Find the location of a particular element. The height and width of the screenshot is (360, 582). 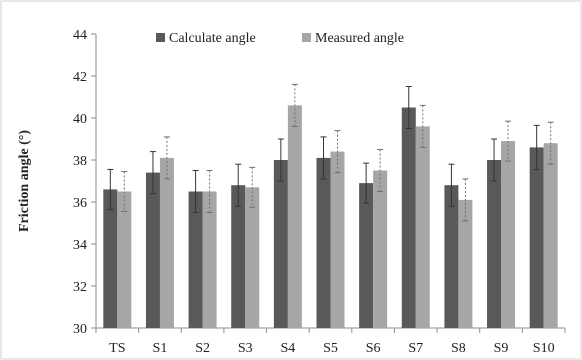

x-tick-label: S3 is located at coordinates (245, 348).